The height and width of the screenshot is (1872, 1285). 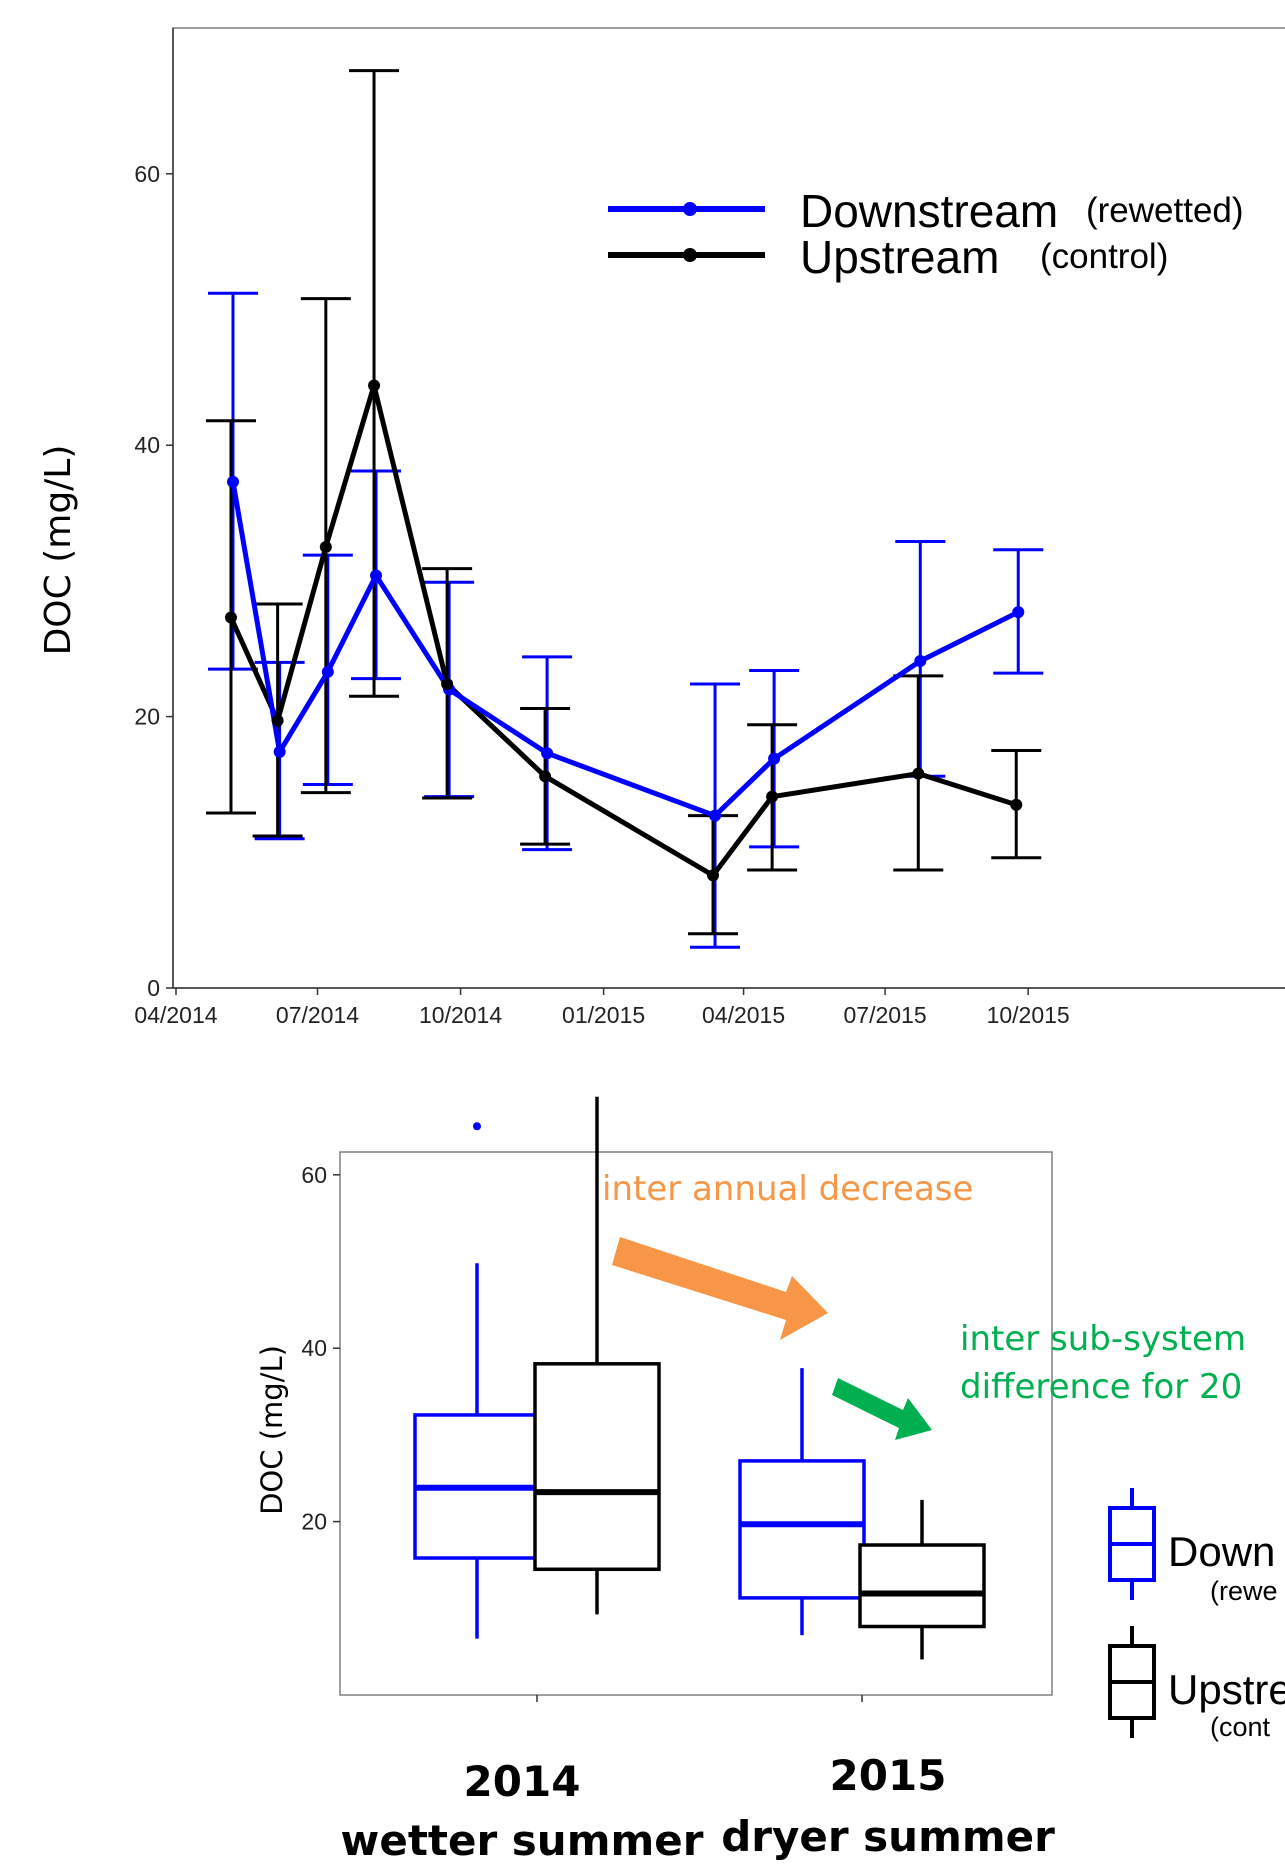 What do you see at coordinates (1165, 210) in the screenshot?
I see `legend-downstream-sublabel: (rewetted)` at bounding box center [1165, 210].